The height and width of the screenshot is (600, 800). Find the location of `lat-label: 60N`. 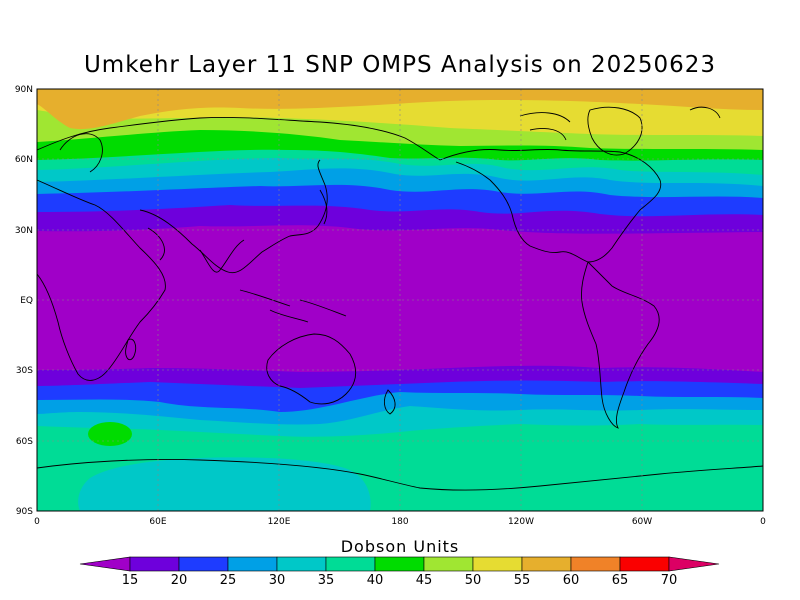

lat-label: 60N is located at coordinates (24, 160).